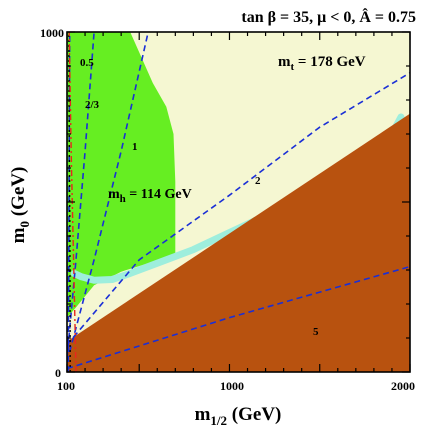 Image resolution: width=423 pixels, height=436 pixels. What do you see at coordinates (258, 181) in the screenshot?
I see `contour-label-2: 2` at bounding box center [258, 181].